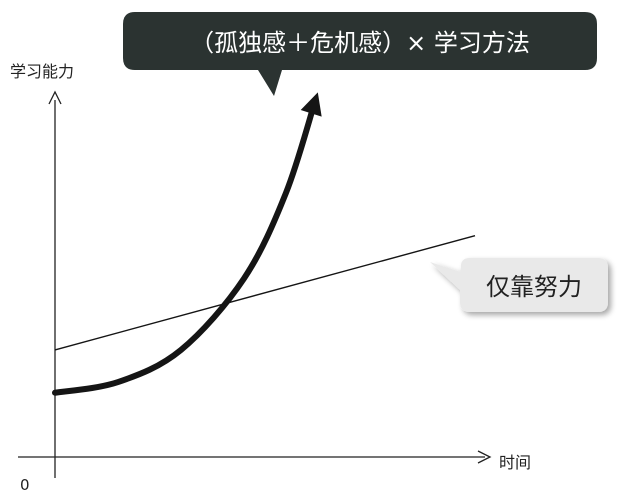  Describe the element at coordinates (360, 43) in the screenshot. I see `method-callout-label: （孤独感＋危机感）× 学习方法` at that location.